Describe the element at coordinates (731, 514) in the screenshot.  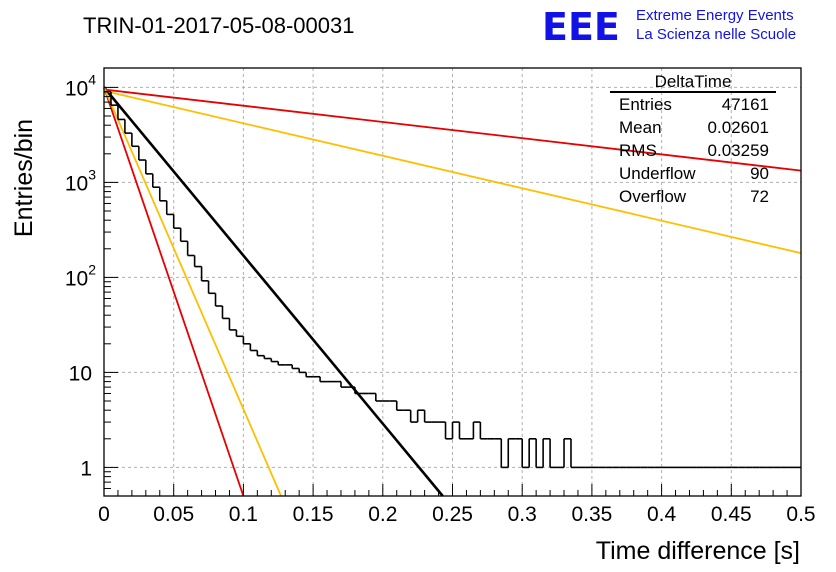
I see `x-tick-label: 0.45` at that location.